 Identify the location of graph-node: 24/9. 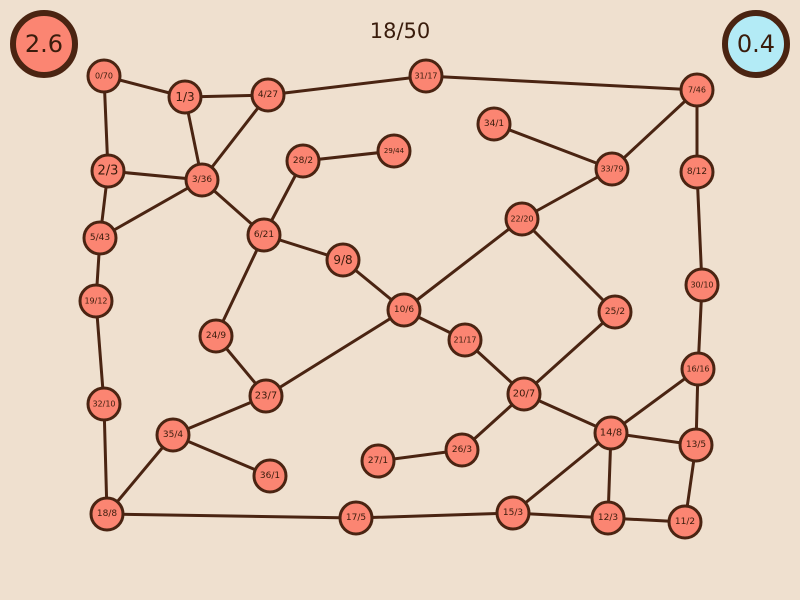
(216, 336).